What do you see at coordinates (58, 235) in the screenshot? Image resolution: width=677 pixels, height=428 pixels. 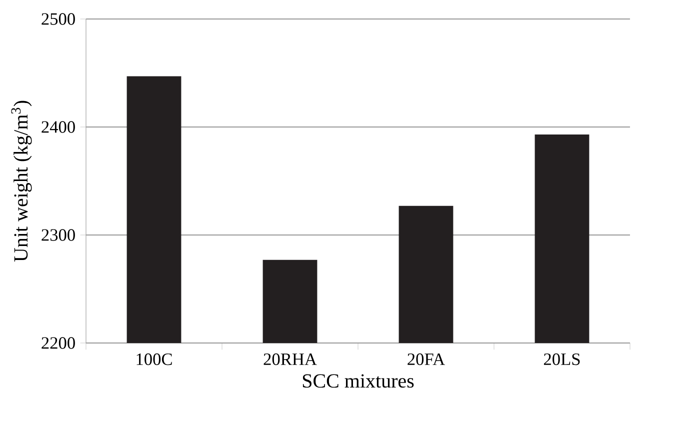 I see `y-tick-label: 2300` at bounding box center [58, 235].